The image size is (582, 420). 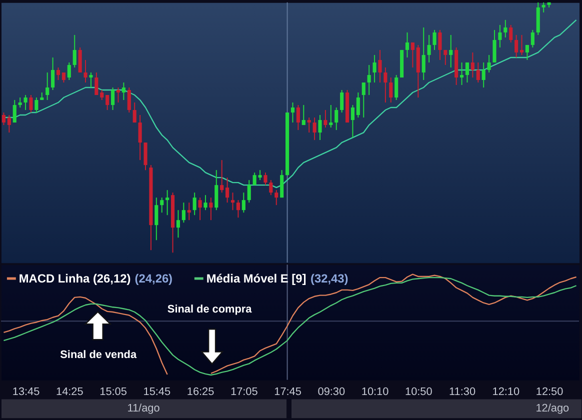 What do you see at coordinates (113, 392) in the screenshot?
I see `x-tick-label: 15:05` at bounding box center [113, 392].